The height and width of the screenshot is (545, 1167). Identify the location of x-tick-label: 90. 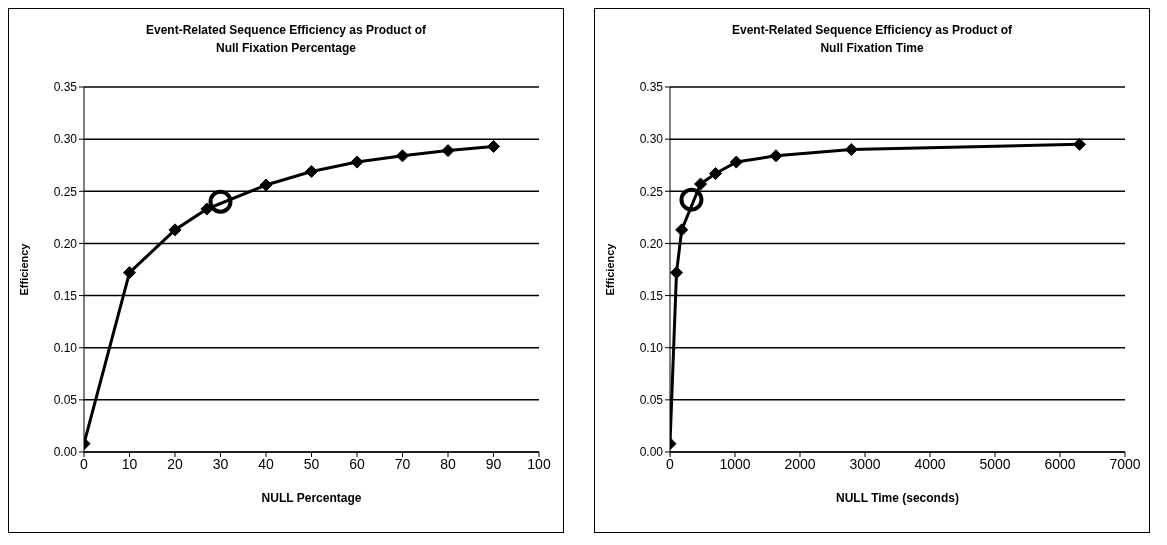
(493, 463).